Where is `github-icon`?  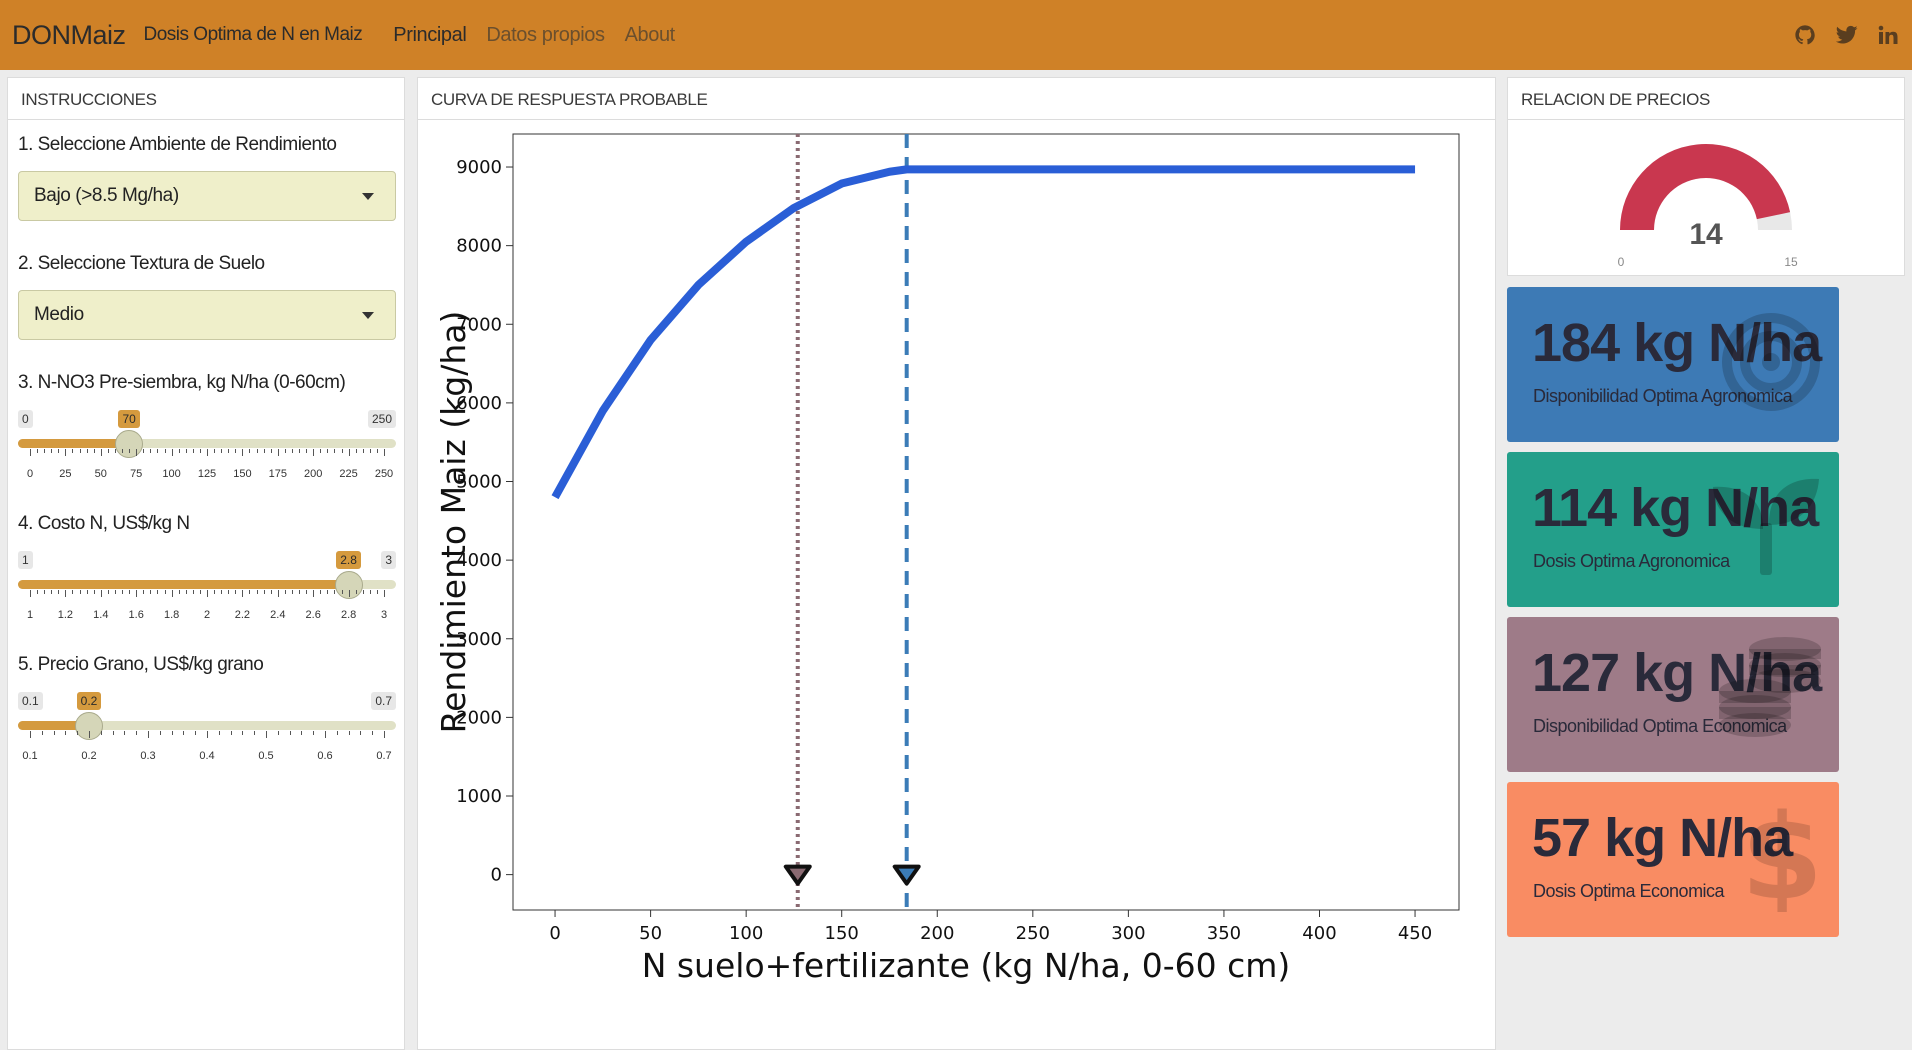 github-icon is located at coordinates (1805, 35).